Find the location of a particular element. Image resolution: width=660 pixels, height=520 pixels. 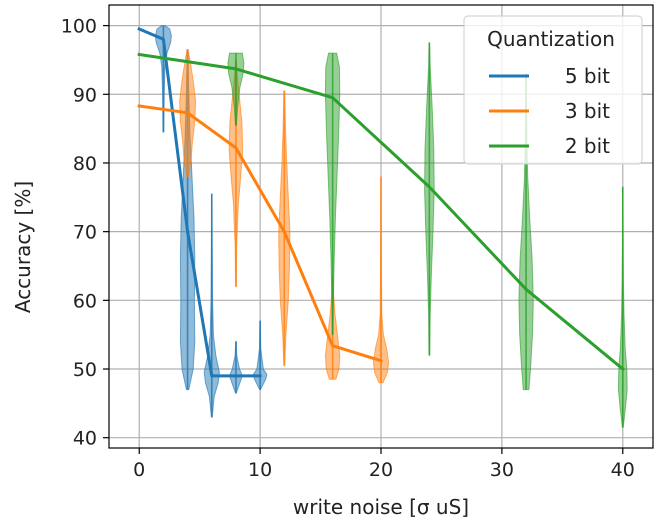

legend-box is located at coordinates (553, 90).